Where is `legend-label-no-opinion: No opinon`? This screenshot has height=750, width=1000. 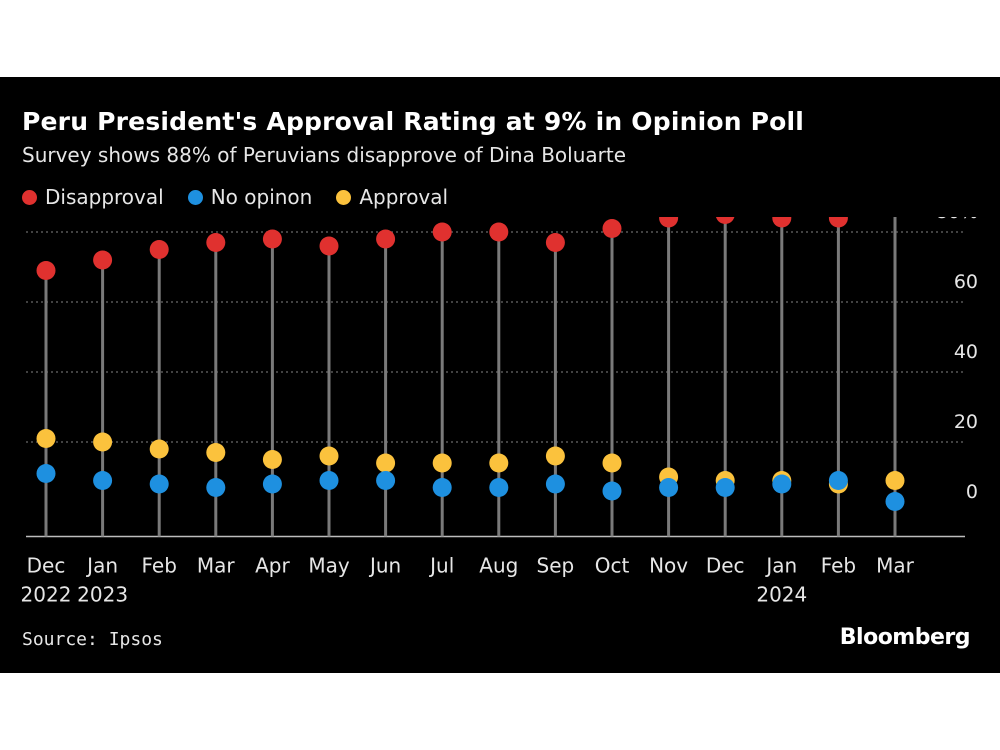 legend-label-no-opinion: No opinon is located at coordinates (261, 197).